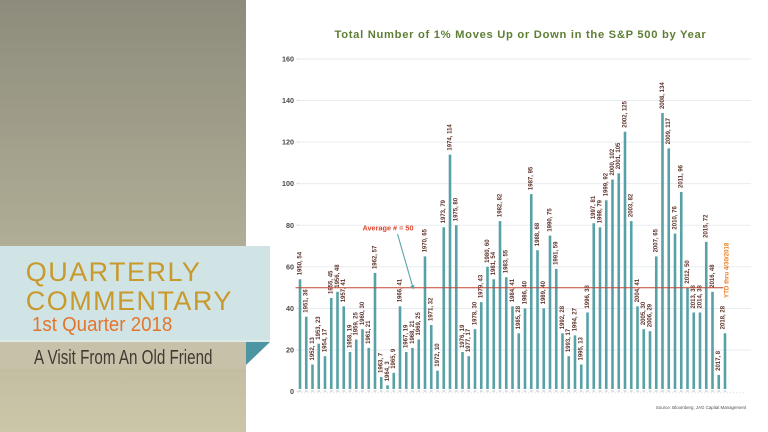  I want to click on svg-text: 1964, 3, so click(388, 371).